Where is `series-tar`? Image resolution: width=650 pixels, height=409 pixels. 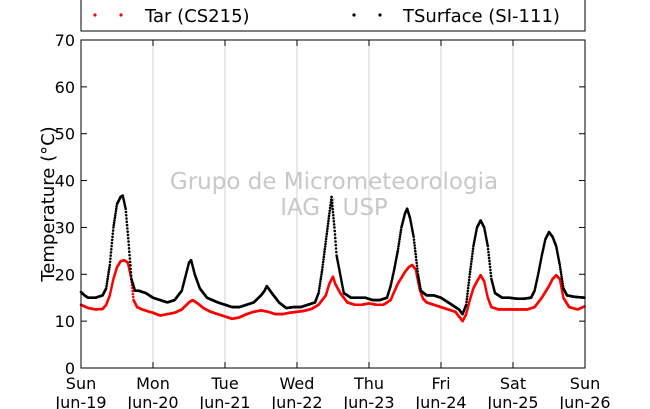 series-tar is located at coordinates (332, 290).